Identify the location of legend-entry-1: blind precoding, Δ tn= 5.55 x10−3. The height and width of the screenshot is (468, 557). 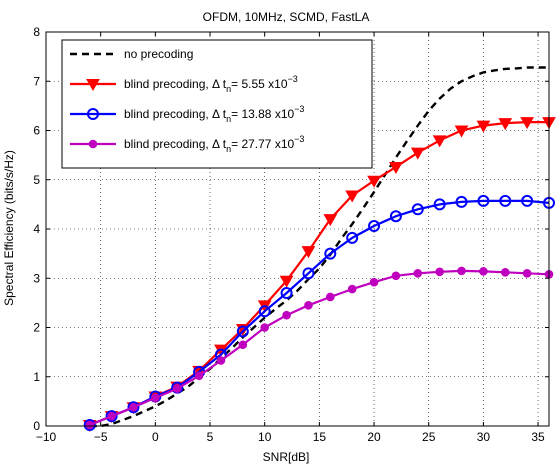
(184, 84).